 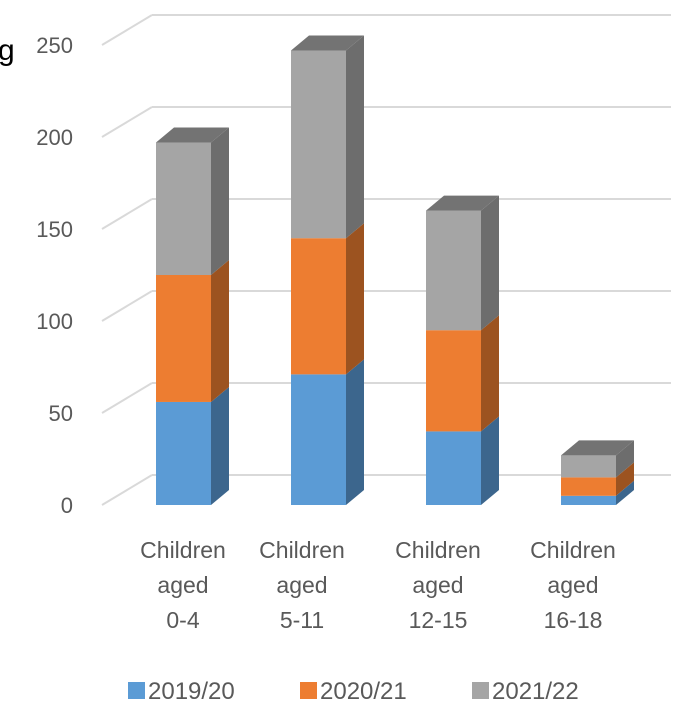 I want to click on y-tick-label-3: 150, so click(x=54, y=229).